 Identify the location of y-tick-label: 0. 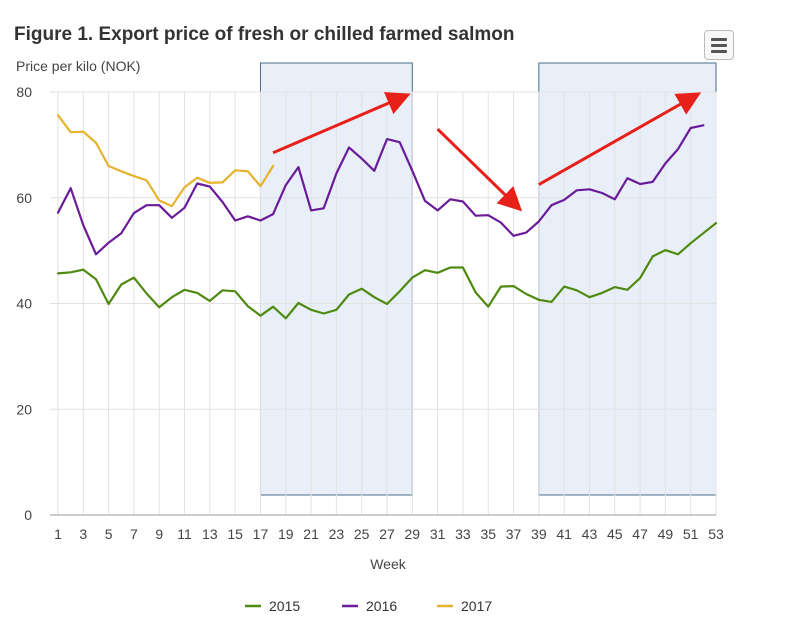
(28, 515).